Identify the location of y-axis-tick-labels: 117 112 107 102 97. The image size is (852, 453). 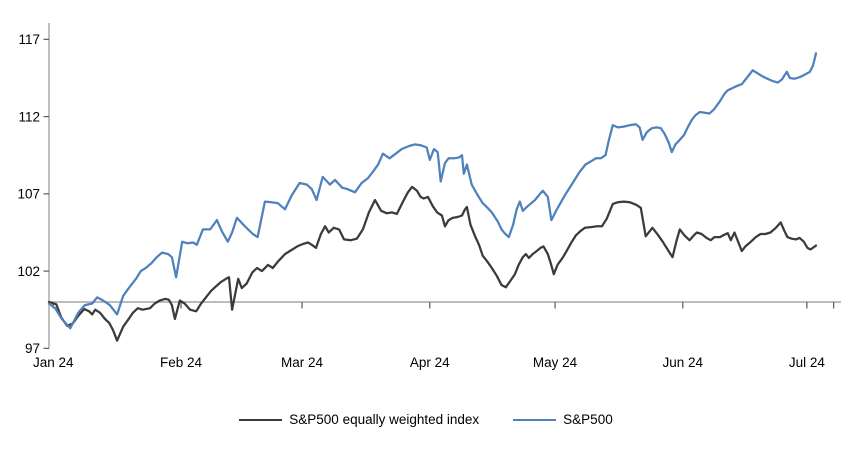
(28, 194).